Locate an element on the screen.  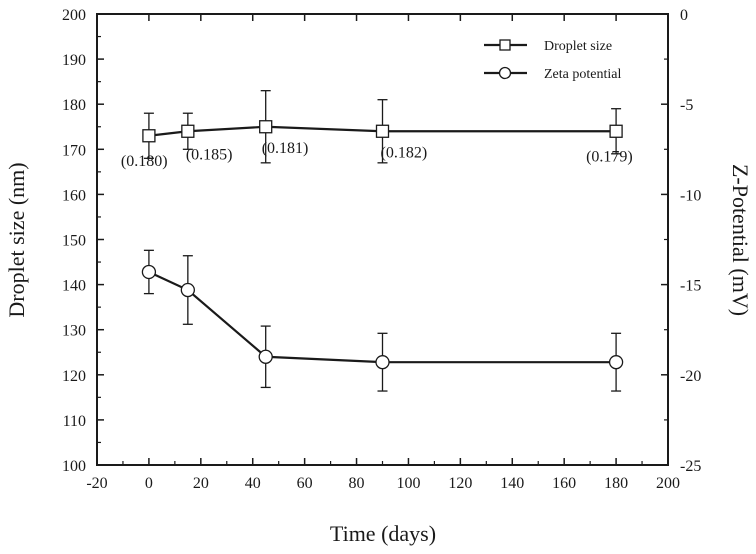
y-tick-label: 160 is located at coordinates (74, 195).